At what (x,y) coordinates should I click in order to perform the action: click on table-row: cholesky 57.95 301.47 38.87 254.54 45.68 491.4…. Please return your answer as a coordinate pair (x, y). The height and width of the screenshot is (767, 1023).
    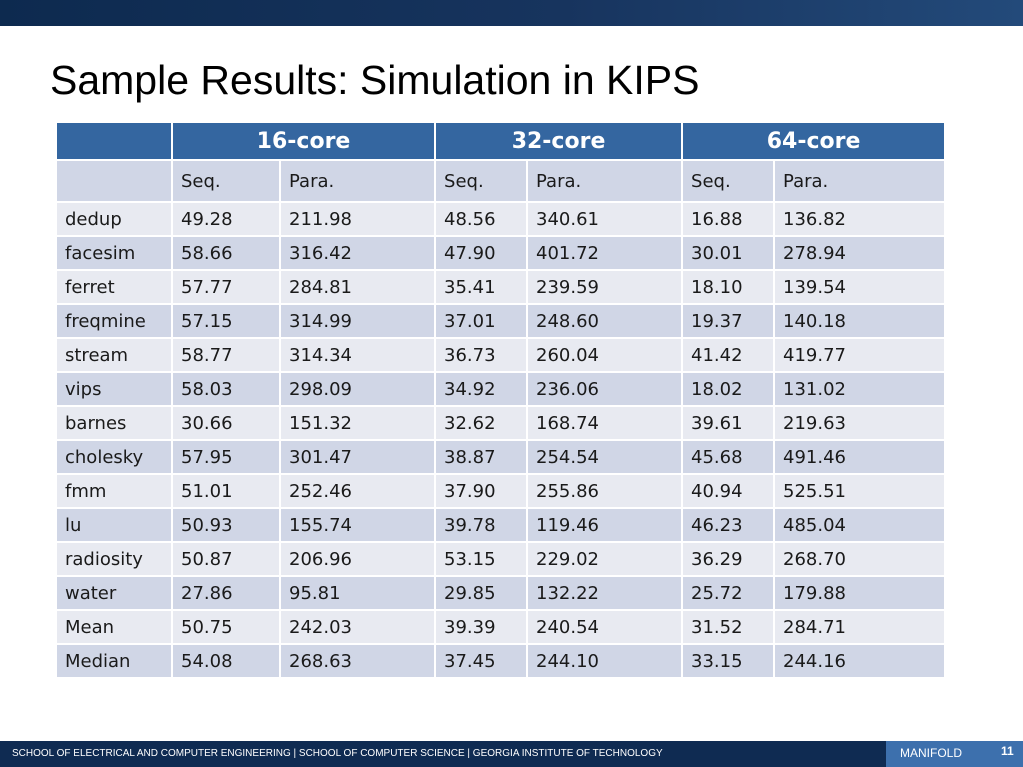
    Looking at the image, I should click on (501, 457).